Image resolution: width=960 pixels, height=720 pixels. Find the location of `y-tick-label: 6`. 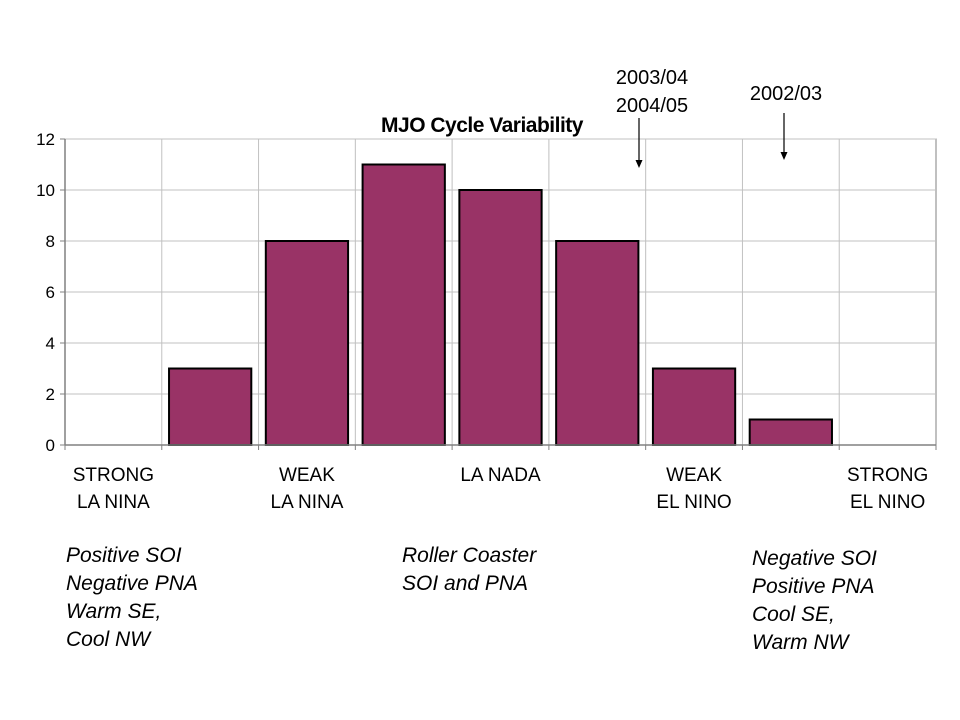

y-tick-label: 6 is located at coordinates (50, 292).